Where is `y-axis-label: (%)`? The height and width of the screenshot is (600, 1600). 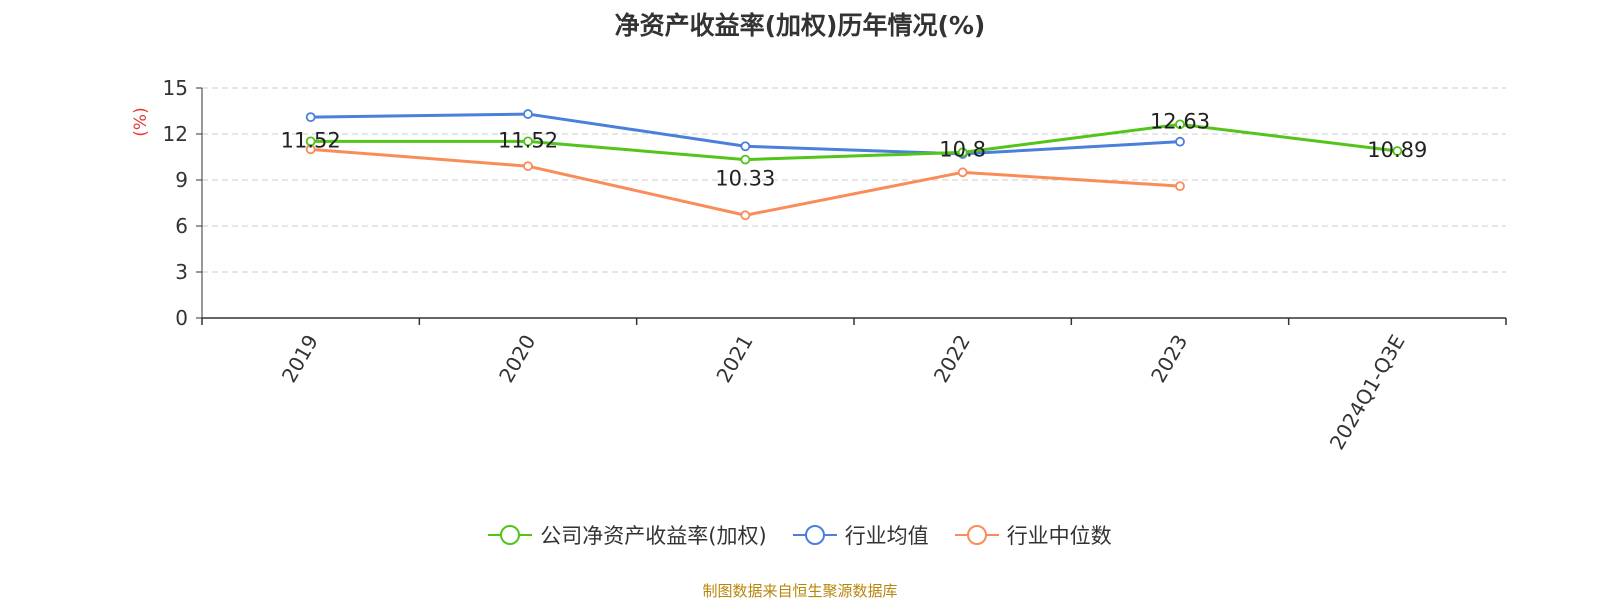
y-axis-label: (%) is located at coordinates (141, 121).